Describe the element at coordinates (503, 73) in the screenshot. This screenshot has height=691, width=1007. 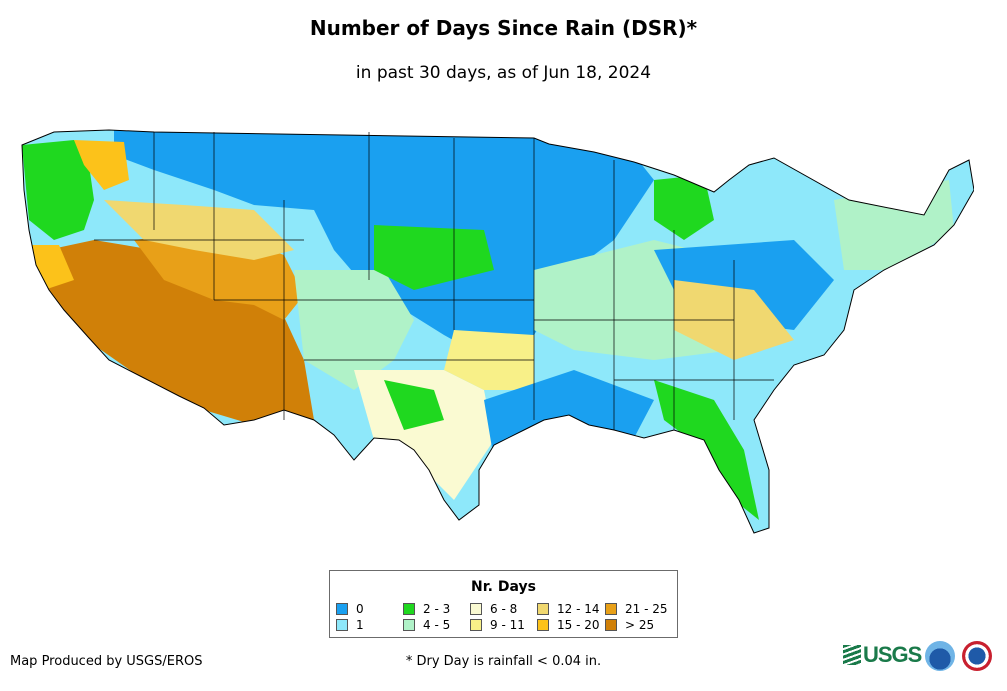
I see `map-subtitle: in past 30 days, as of Jun 18, 2024` at that location.